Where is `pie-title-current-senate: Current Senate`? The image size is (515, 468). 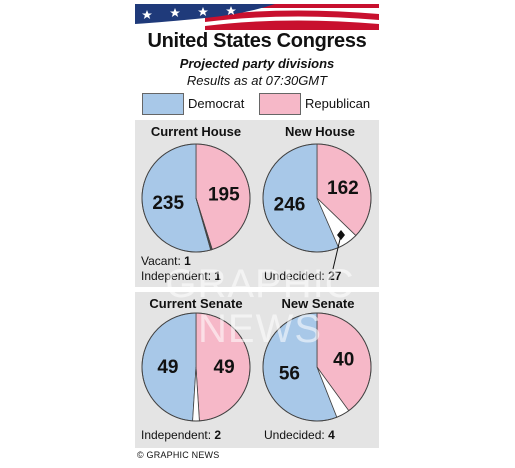
pie-title-current-senate: Current Senate is located at coordinates (196, 303).